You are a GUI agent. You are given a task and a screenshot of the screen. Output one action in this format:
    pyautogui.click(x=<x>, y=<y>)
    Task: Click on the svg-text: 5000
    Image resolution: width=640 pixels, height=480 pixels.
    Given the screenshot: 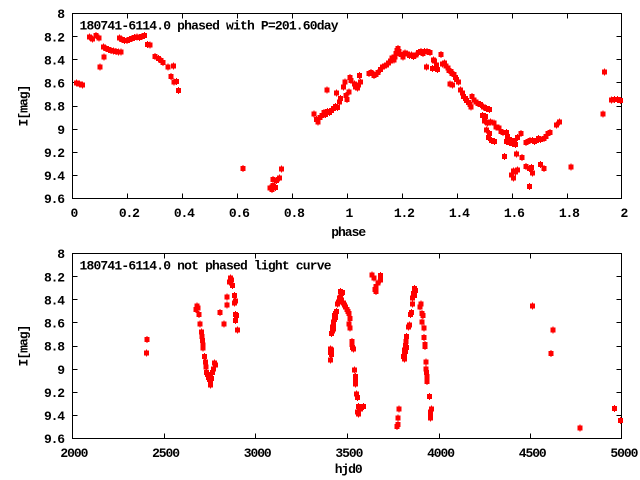 What is the action you would take?
    pyautogui.click(x=624, y=453)
    